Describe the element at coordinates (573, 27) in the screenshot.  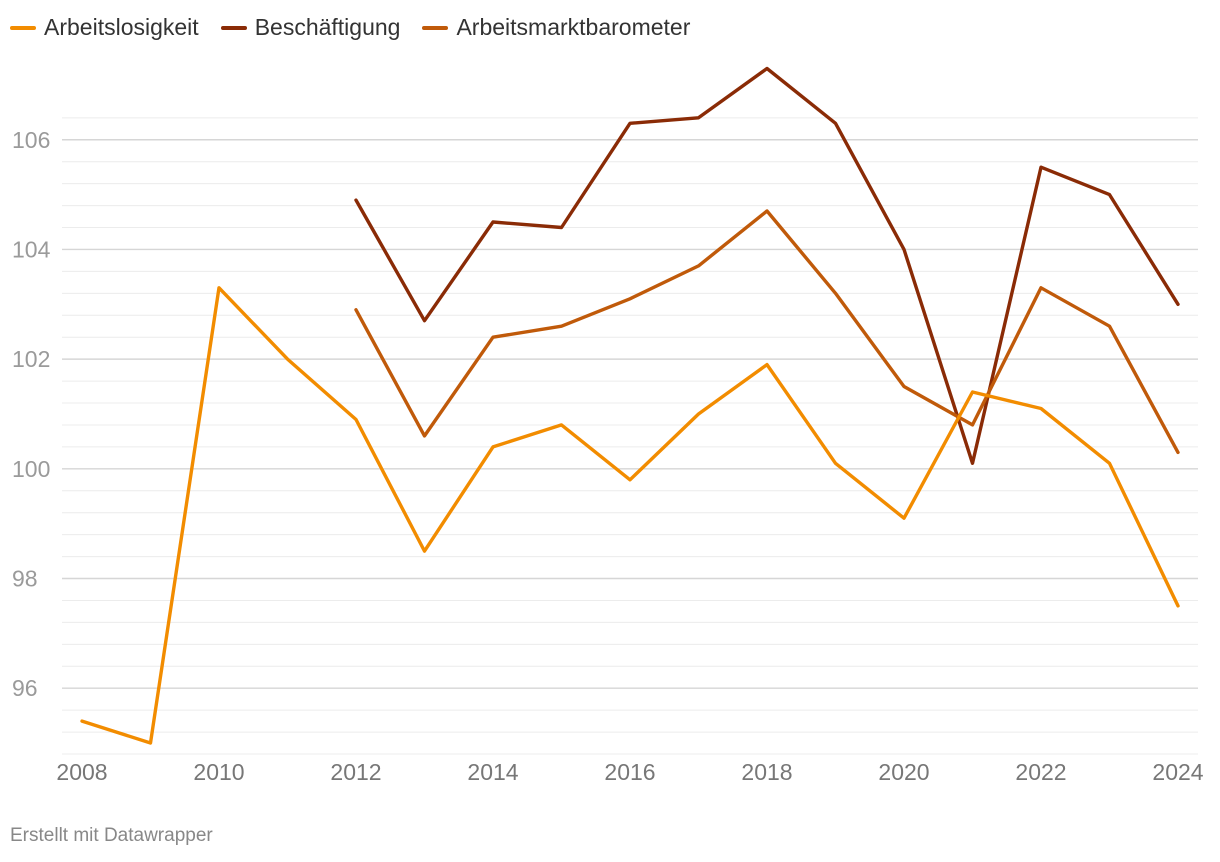
I see `legend-label-arbeitsmarktbarometer: Arbeitsmarktbarometer` at that location.